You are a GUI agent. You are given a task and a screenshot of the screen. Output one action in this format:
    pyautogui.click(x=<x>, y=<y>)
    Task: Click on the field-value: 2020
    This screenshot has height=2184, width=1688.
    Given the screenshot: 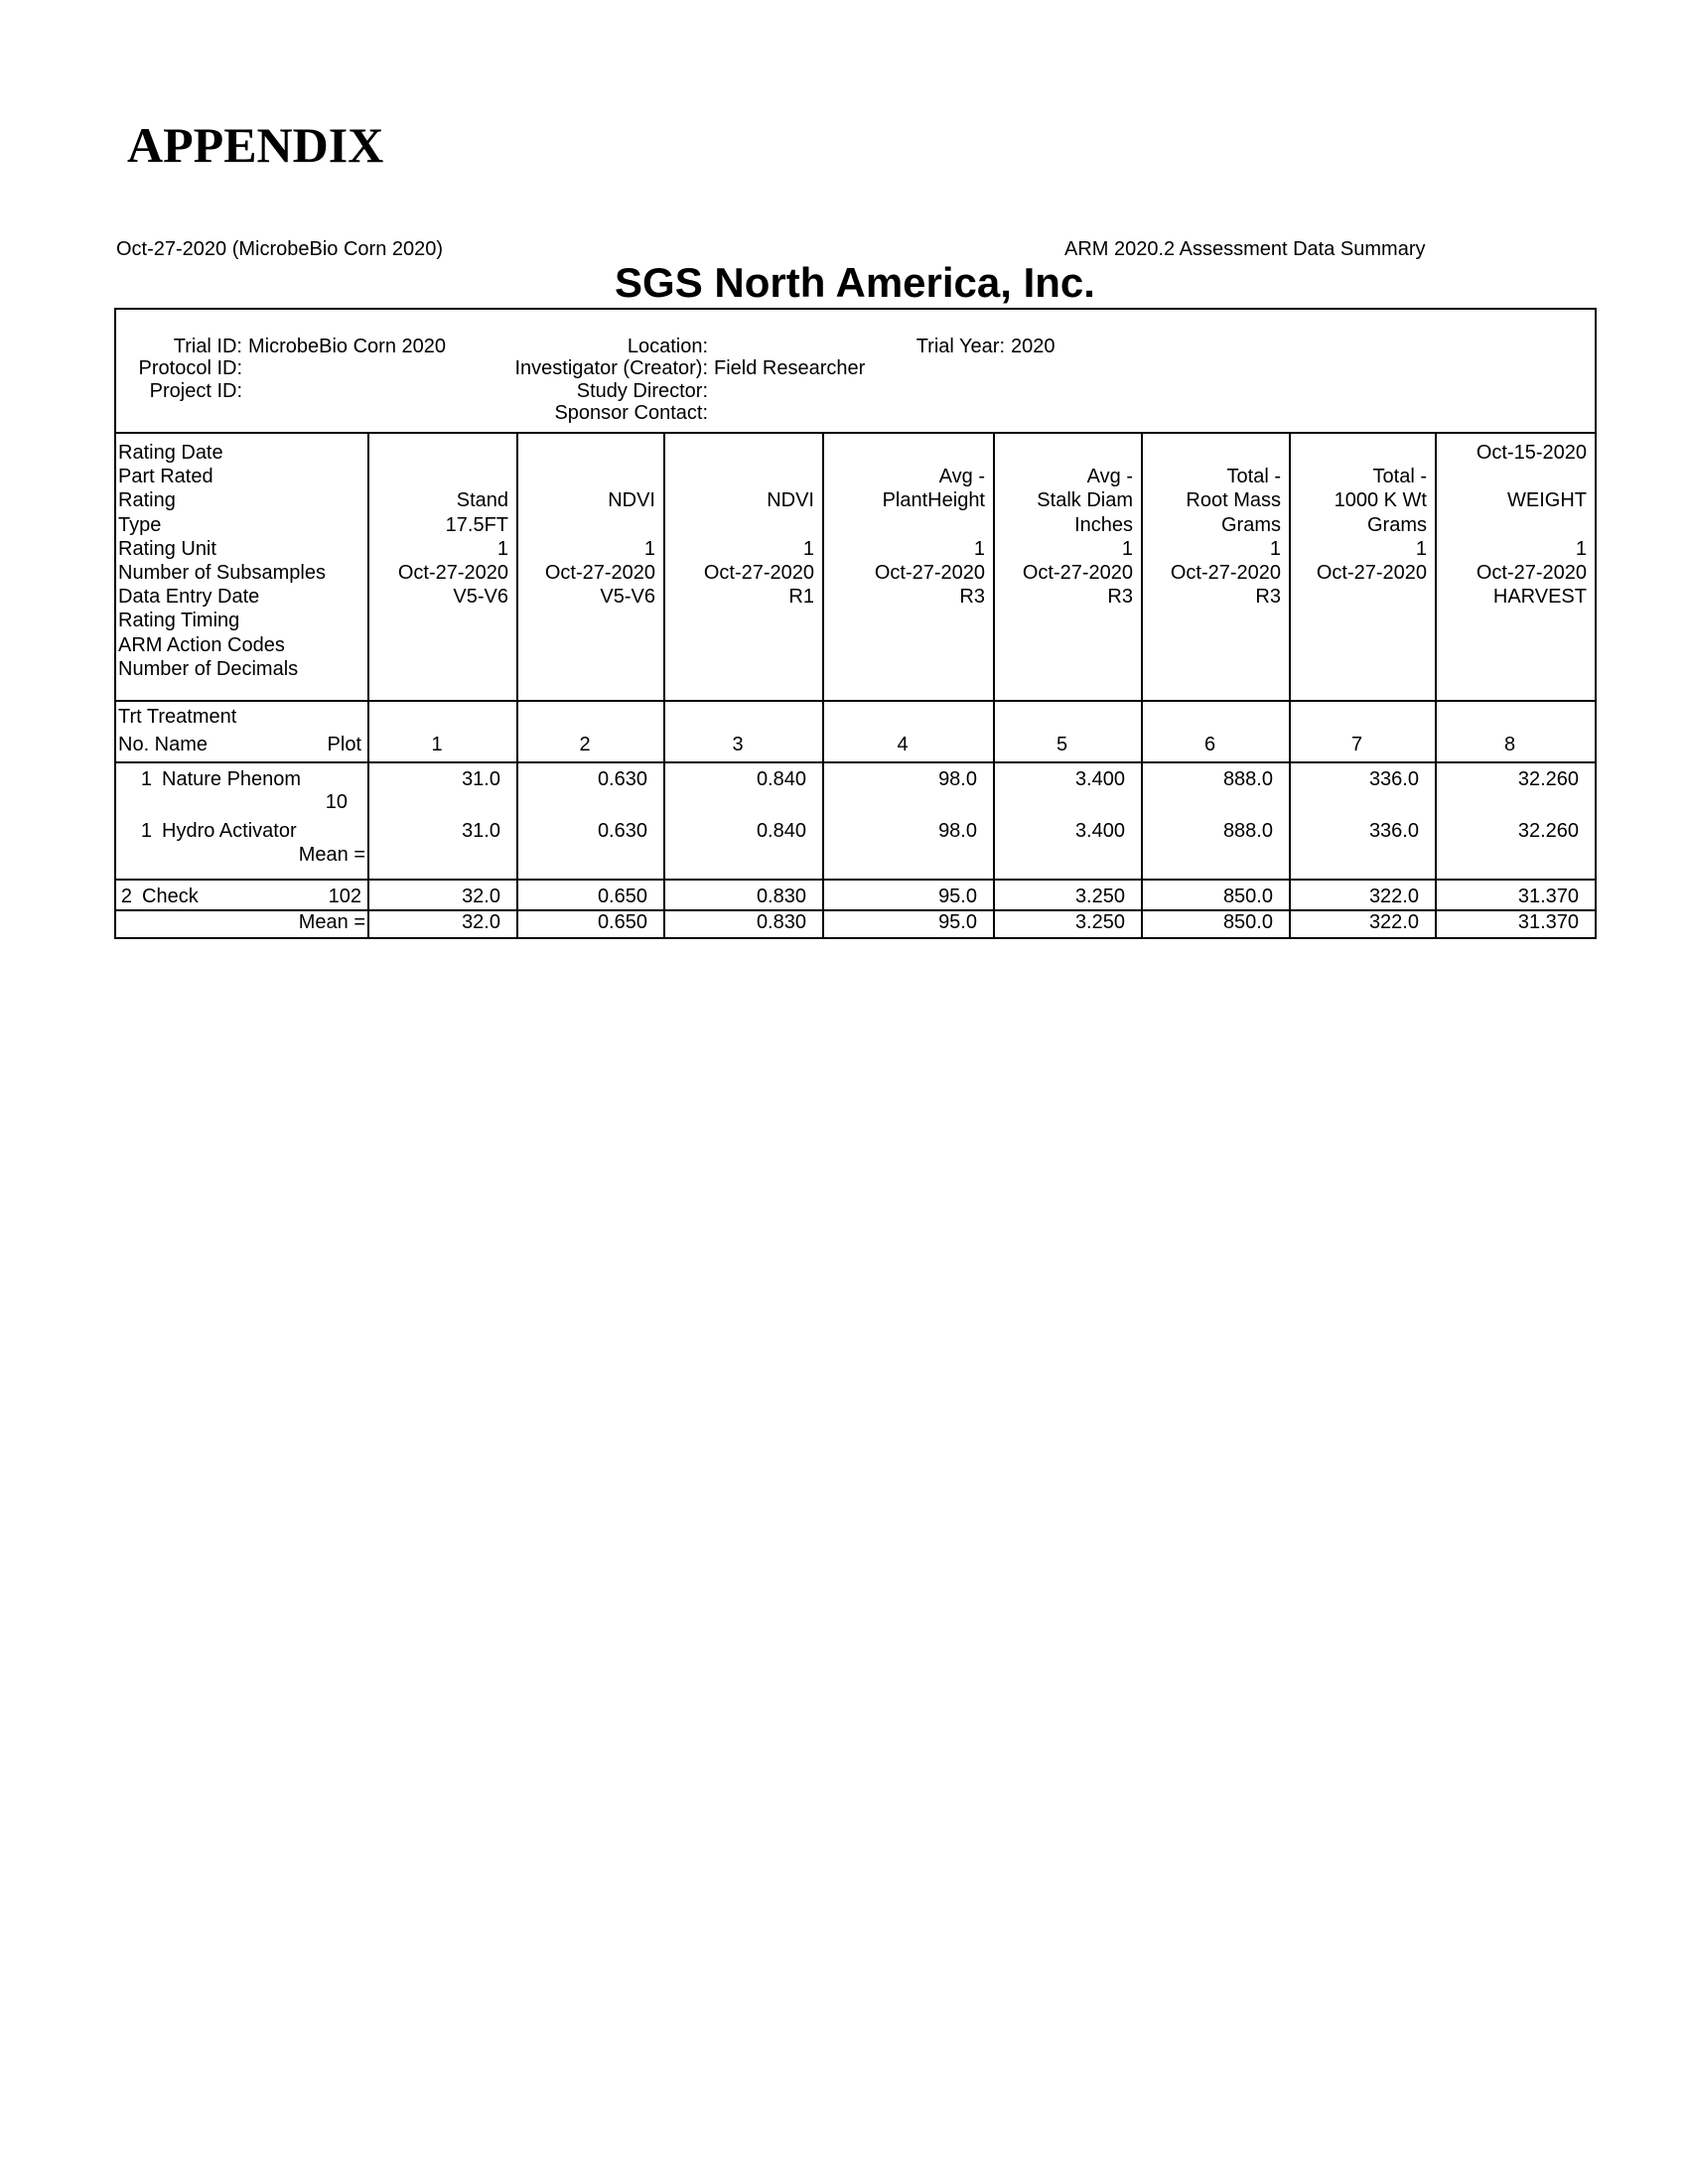 What is the action you would take?
    pyautogui.click(x=1033, y=346)
    